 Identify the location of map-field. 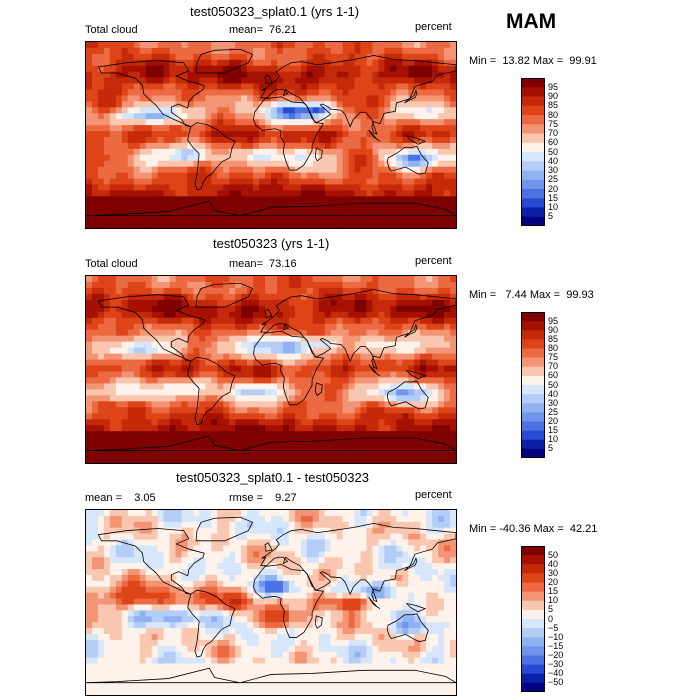
(271, 135).